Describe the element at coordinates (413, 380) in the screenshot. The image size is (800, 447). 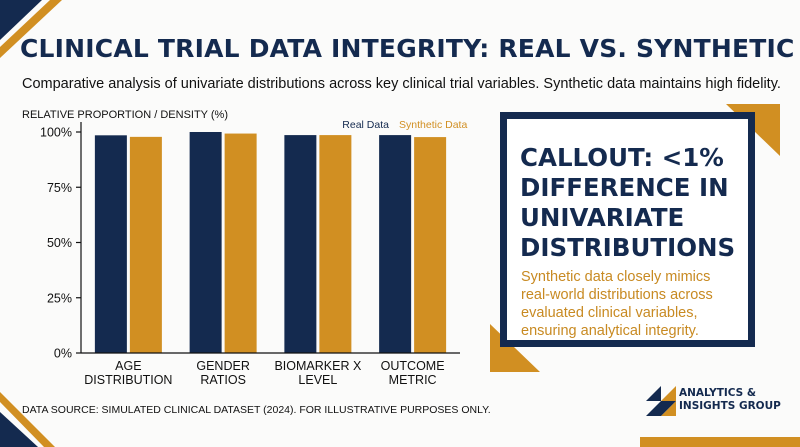
I see `x-tick-label: METRIC` at that location.